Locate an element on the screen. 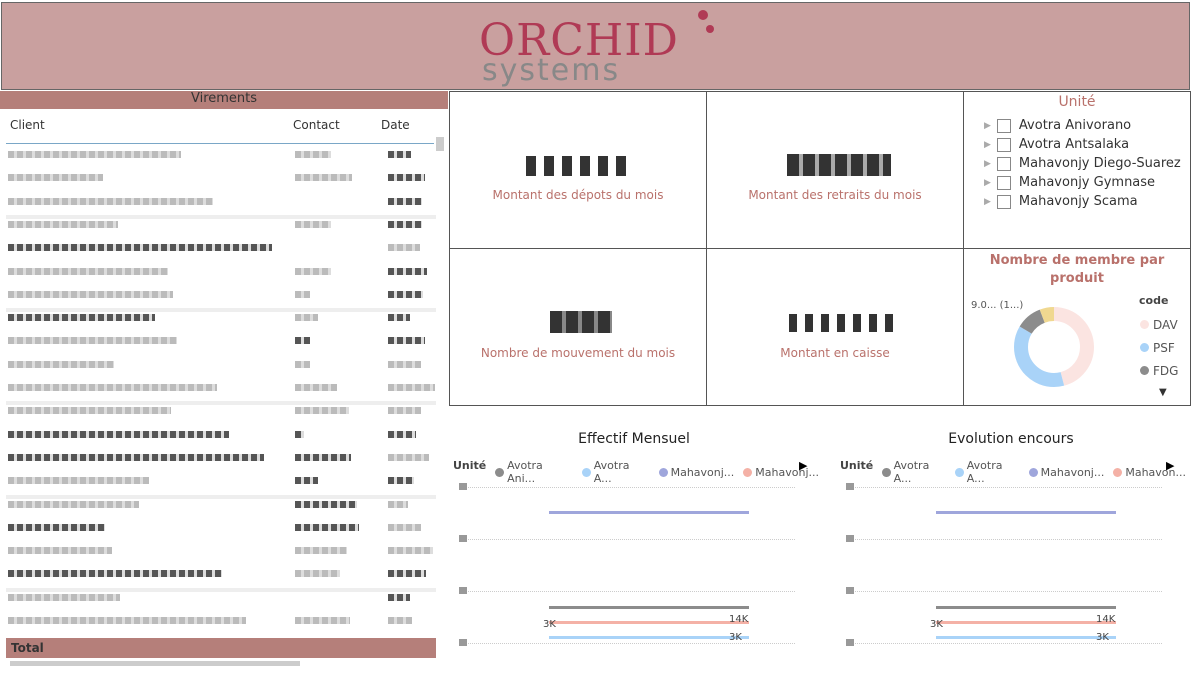 The width and height of the screenshot is (1193, 674). slicer-item: ▶ Avotra Antsalaka is located at coordinates (1087, 144).